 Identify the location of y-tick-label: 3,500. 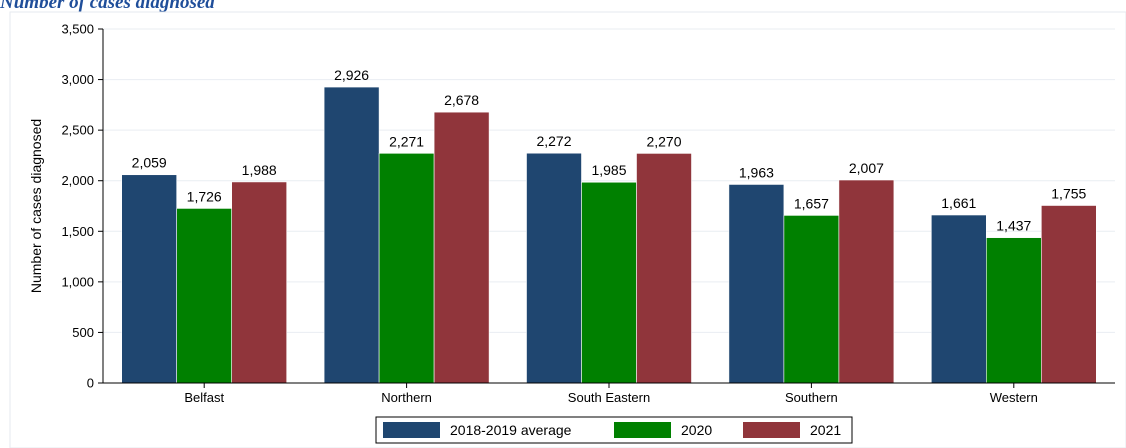
(77, 29).